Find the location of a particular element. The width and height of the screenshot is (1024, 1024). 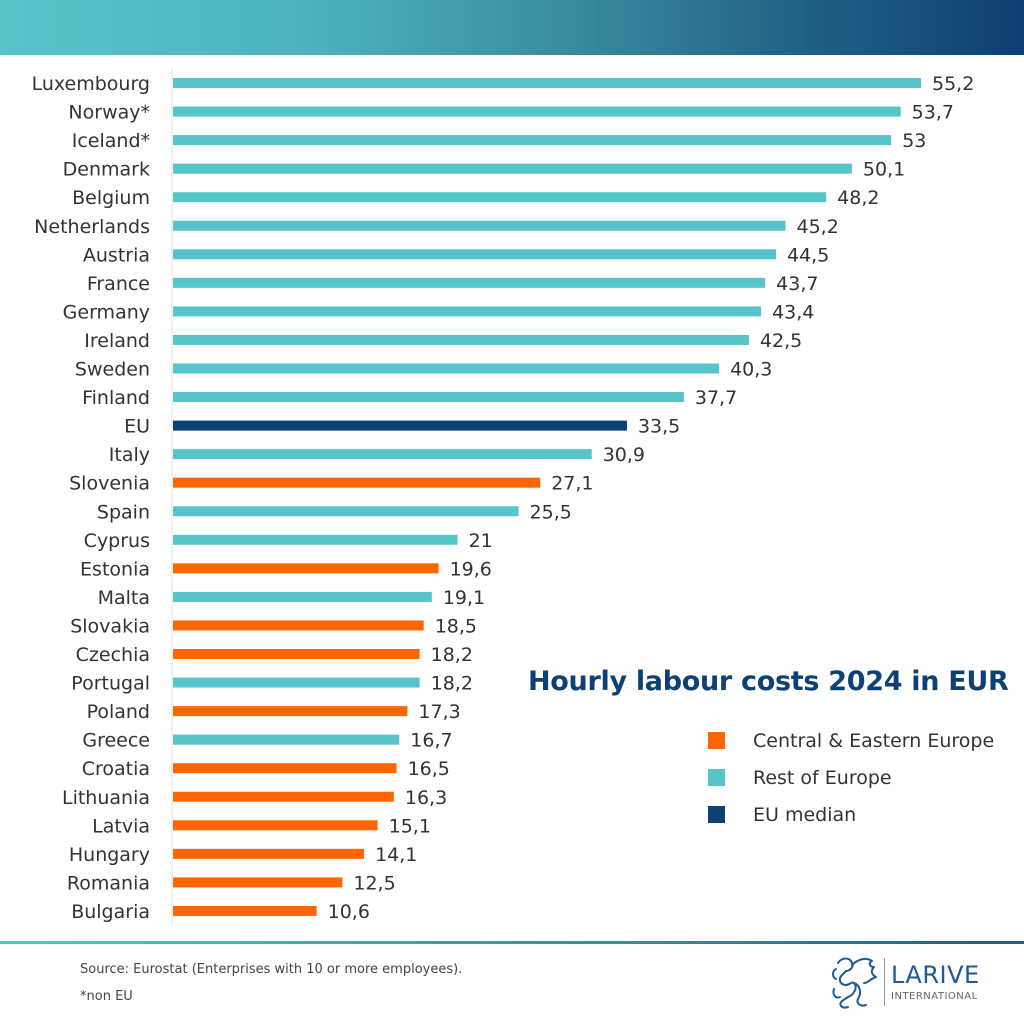

value-label: 10,6 is located at coordinates (349, 912).